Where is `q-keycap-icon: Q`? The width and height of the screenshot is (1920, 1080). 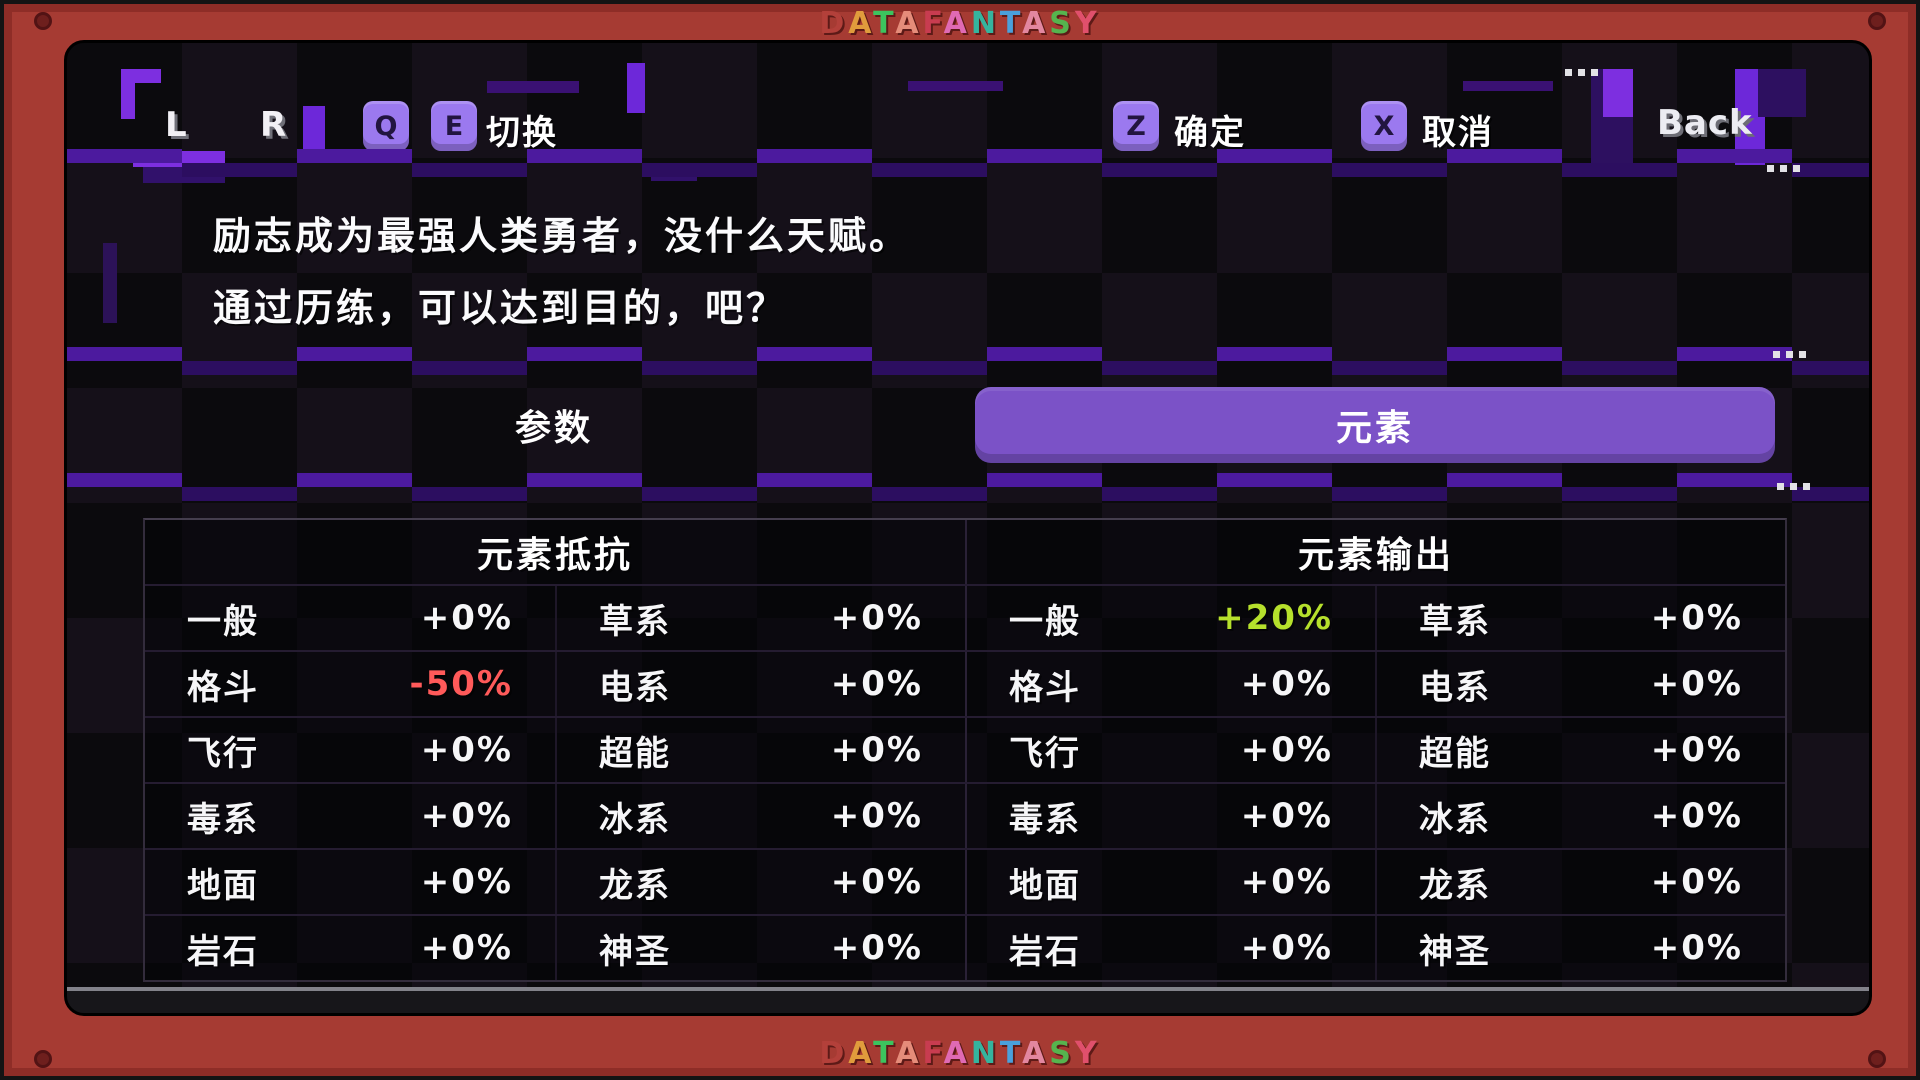
q-keycap-icon: Q is located at coordinates (386, 126).